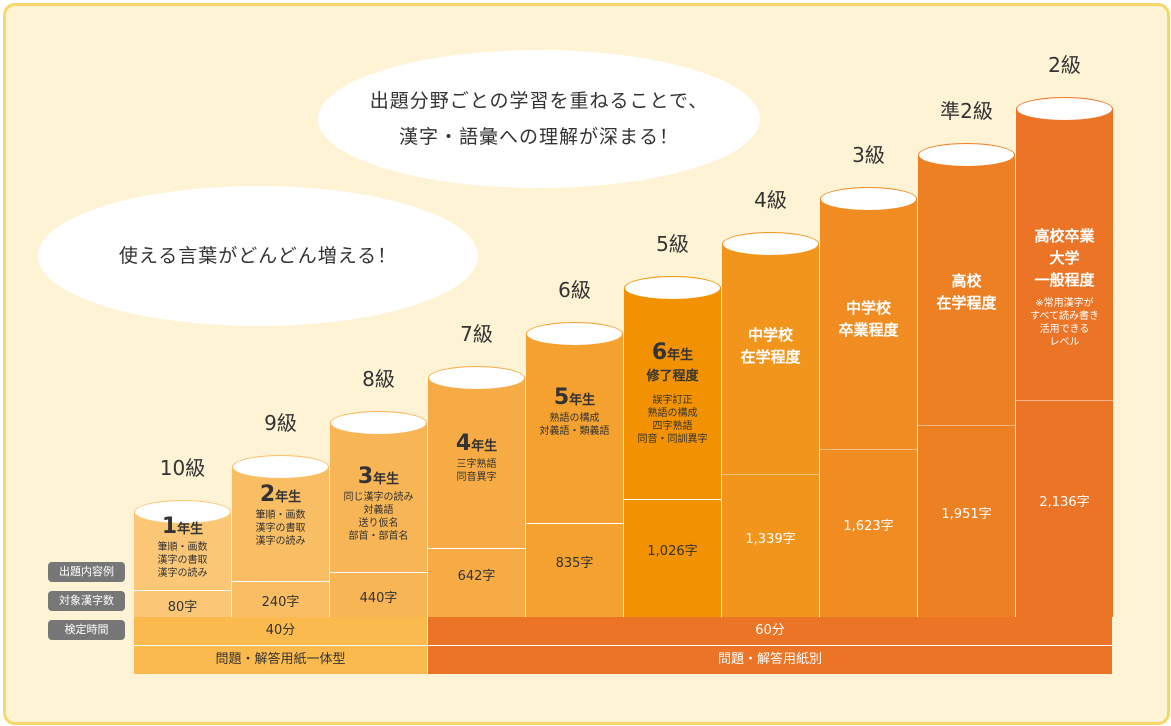 This screenshot has width=1171, height=726. What do you see at coordinates (539, 101) in the screenshot?
I see `bubble-top-line-1: 出題分野ごとの学習を重ねることで、` at bounding box center [539, 101].